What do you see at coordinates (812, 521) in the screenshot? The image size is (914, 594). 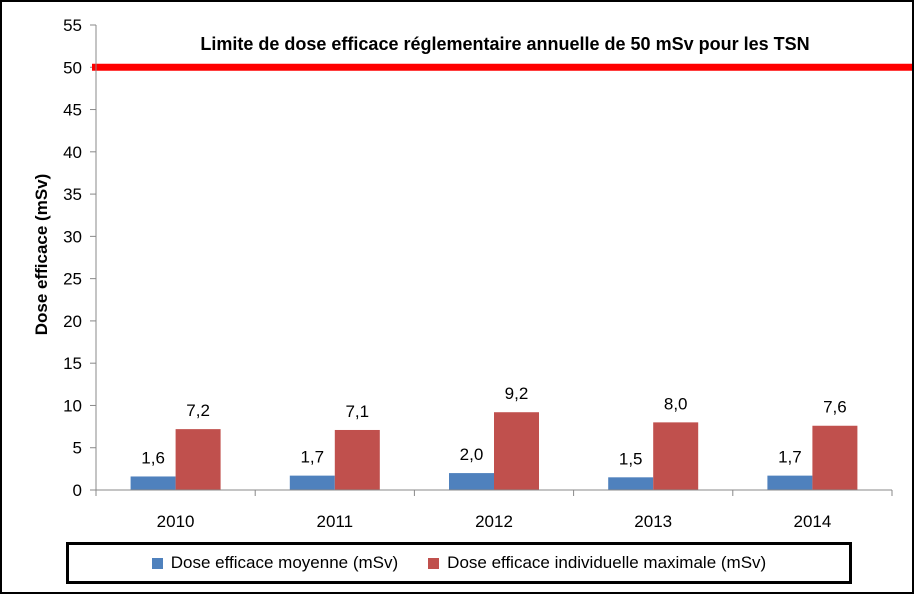 I see `x-tick-label: 2014` at bounding box center [812, 521].